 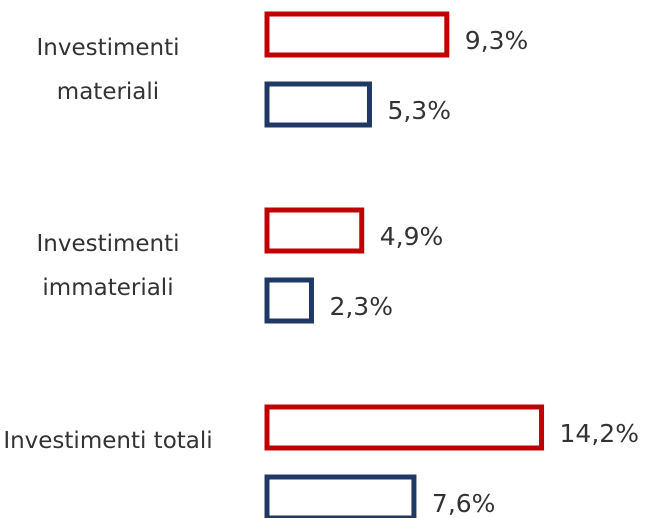 What do you see at coordinates (108, 266) in the screenshot?
I see `category-label: Investimenti immateriali` at bounding box center [108, 266].